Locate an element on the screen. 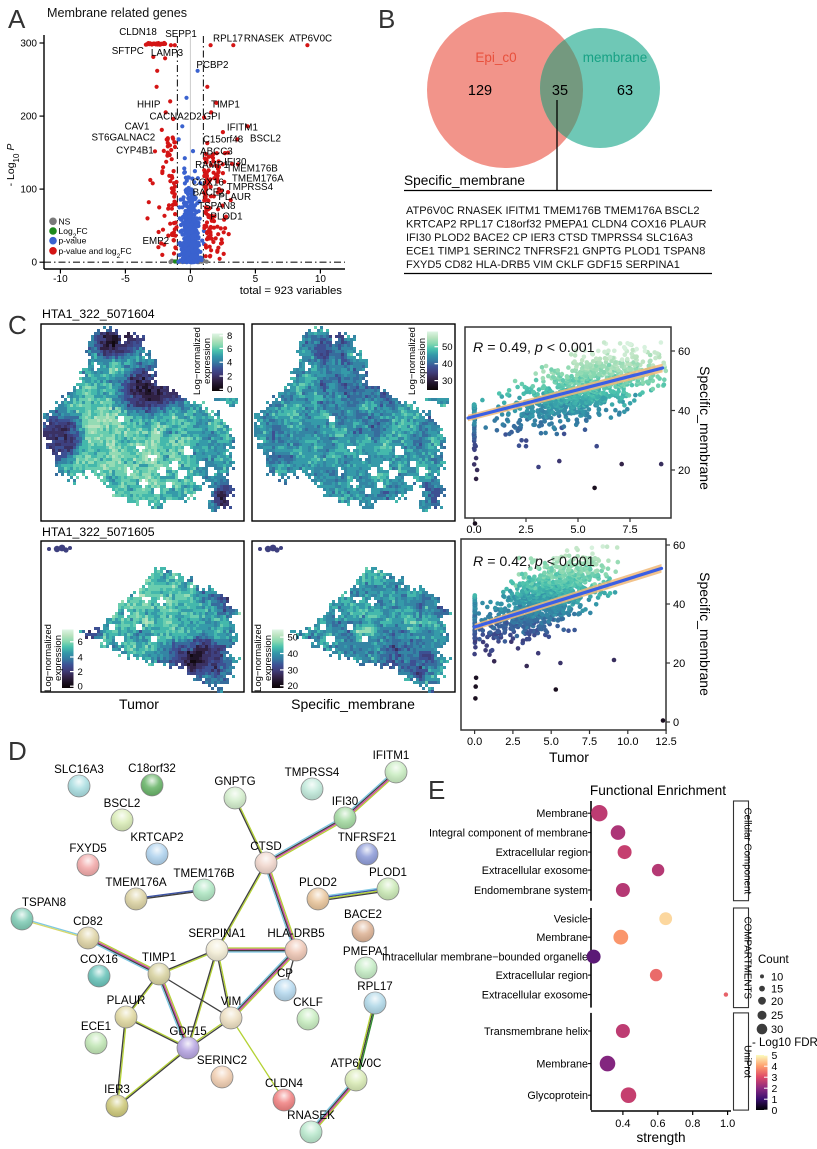 This screenshot has height=1149, width=817. svg-text: SLC16A3 is located at coordinates (79, 769).